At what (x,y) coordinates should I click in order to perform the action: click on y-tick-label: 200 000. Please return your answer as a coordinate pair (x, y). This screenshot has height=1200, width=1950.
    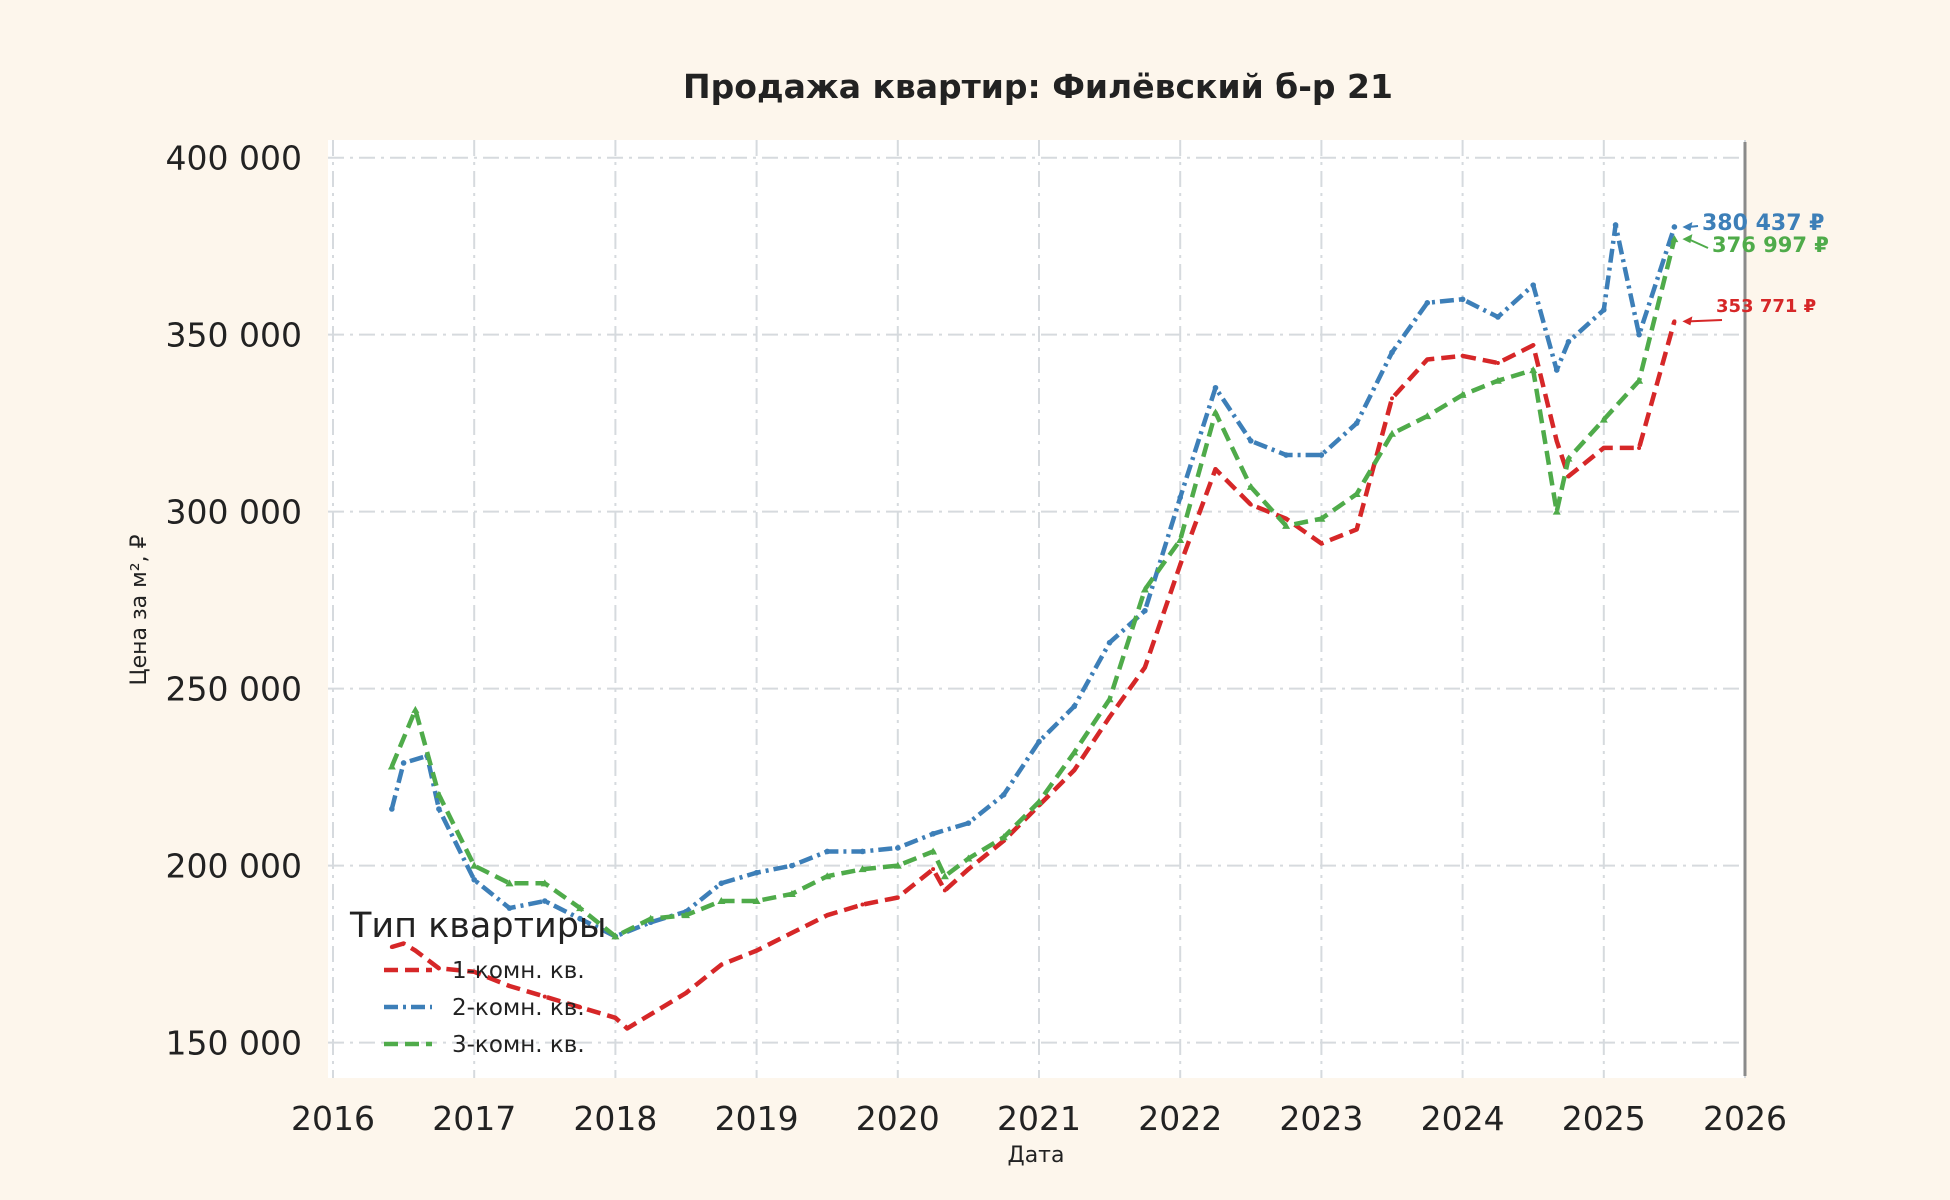
    Looking at the image, I should click on (234, 866).